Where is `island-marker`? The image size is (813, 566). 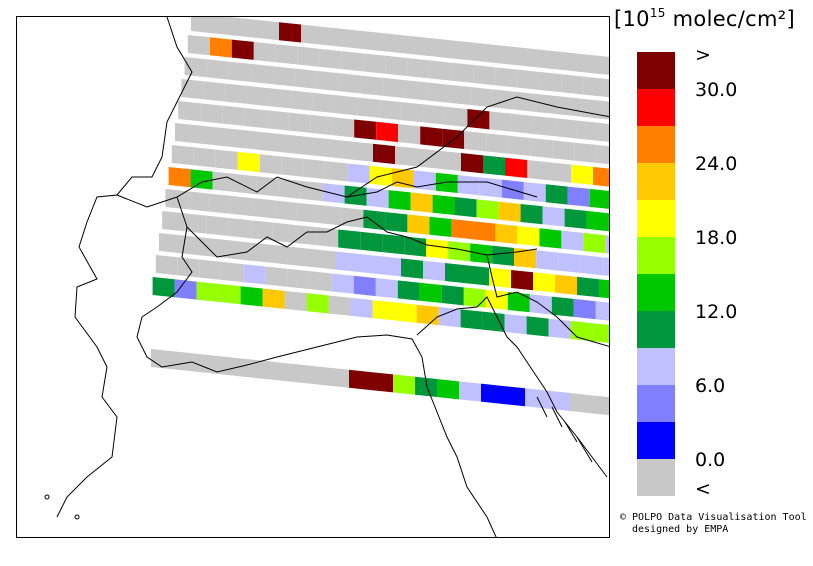
island-marker is located at coordinates (77, 517).